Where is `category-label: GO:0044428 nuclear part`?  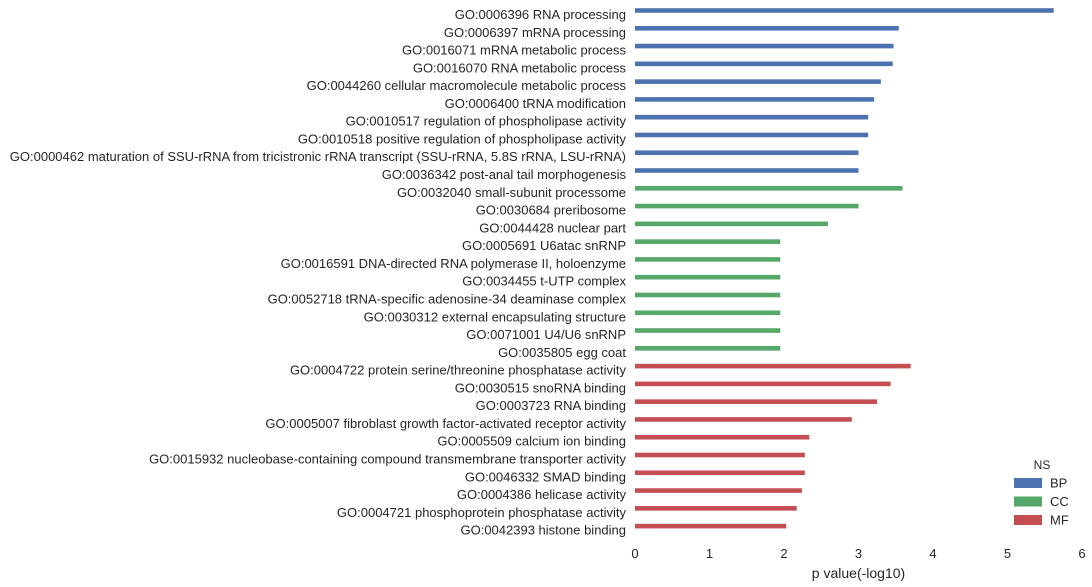
category-label: GO:0044428 nuclear part is located at coordinates (552, 227).